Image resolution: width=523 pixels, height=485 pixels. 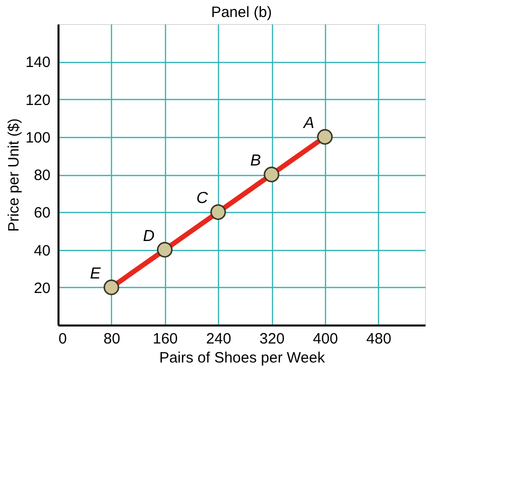 I want to click on annotation: C, so click(x=202, y=199).